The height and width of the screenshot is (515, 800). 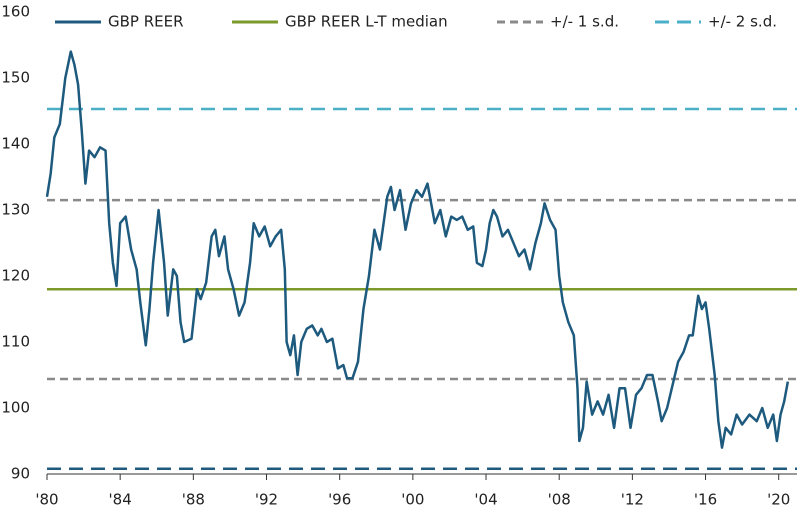 What do you see at coordinates (584, 22) in the screenshot?
I see `legend-label: +/- 1 s.d.` at bounding box center [584, 22].